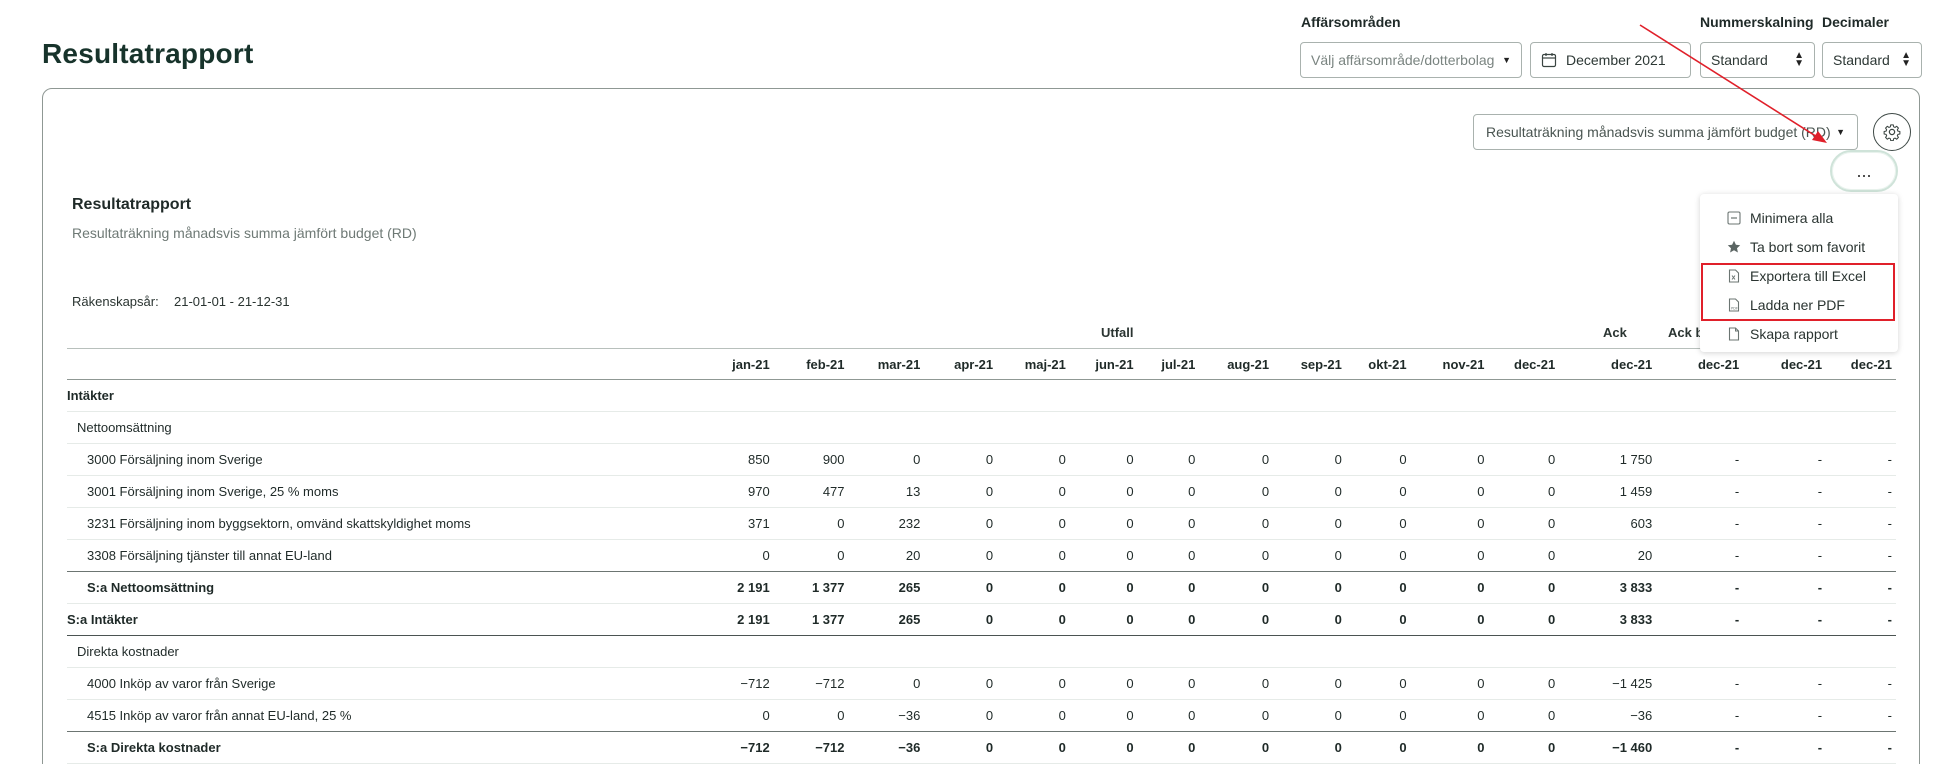 The height and width of the screenshot is (764, 1955). What do you see at coordinates (1757, 60) in the screenshot?
I see `number-scaling-select: Standard ▲ ▼` at bounding box center [1757, 60].